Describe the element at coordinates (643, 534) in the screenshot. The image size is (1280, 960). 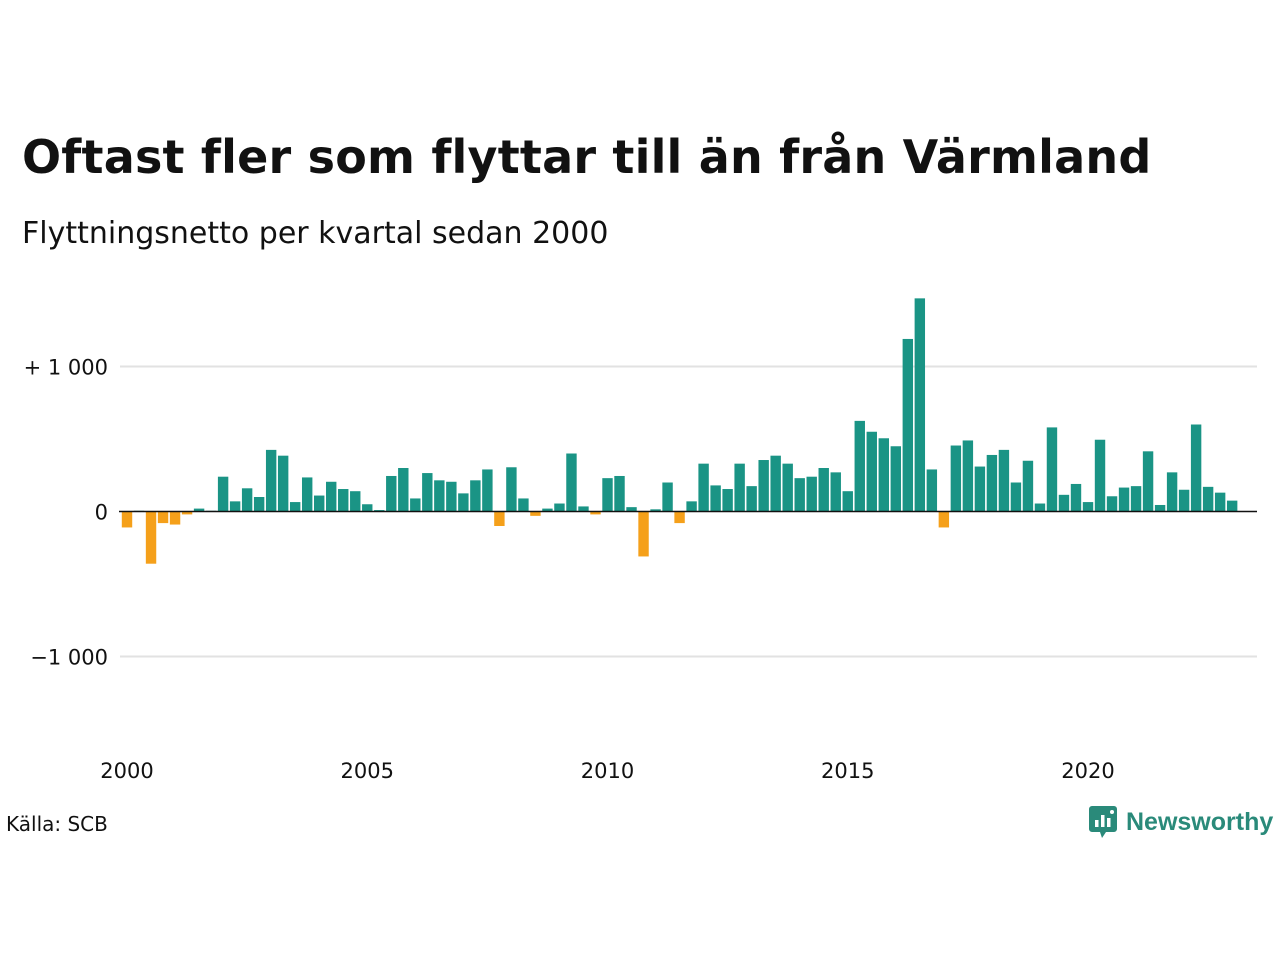
I see `bar-2010-q4: 2010 Q4: -310` at that location.